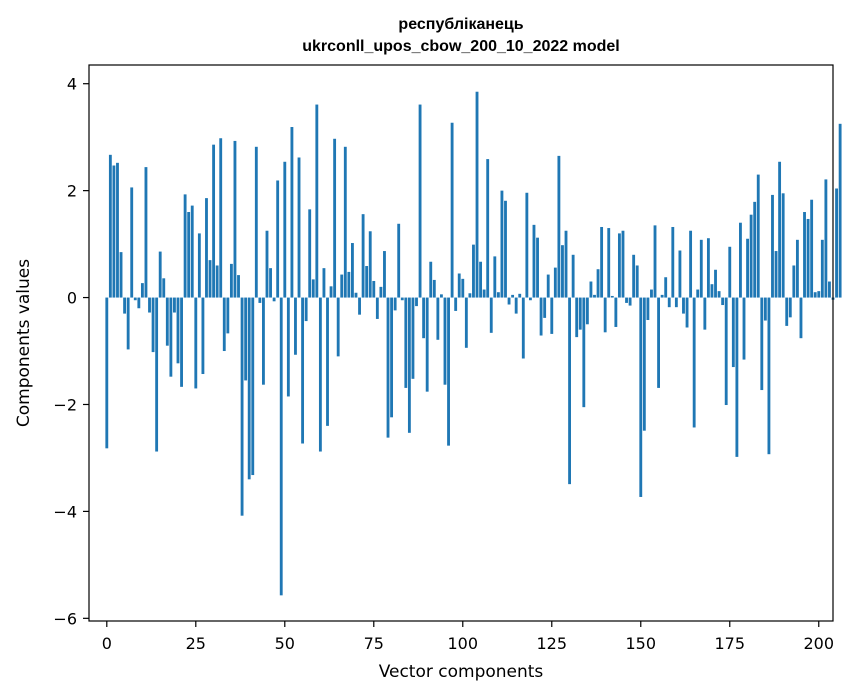  I want to click on x-tick-label: 0, so click(107, 643).